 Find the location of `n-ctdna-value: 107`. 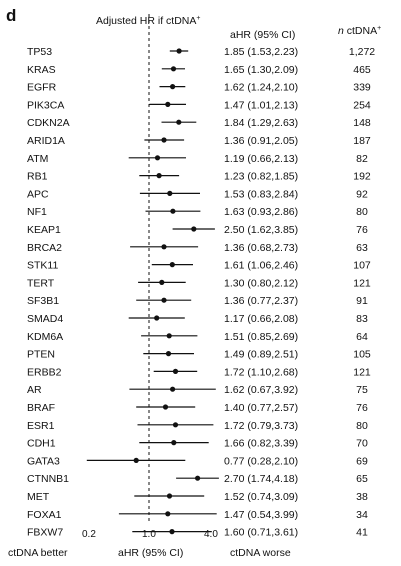

n-ctdna-value: 107 is located at coordinates (362, 266).